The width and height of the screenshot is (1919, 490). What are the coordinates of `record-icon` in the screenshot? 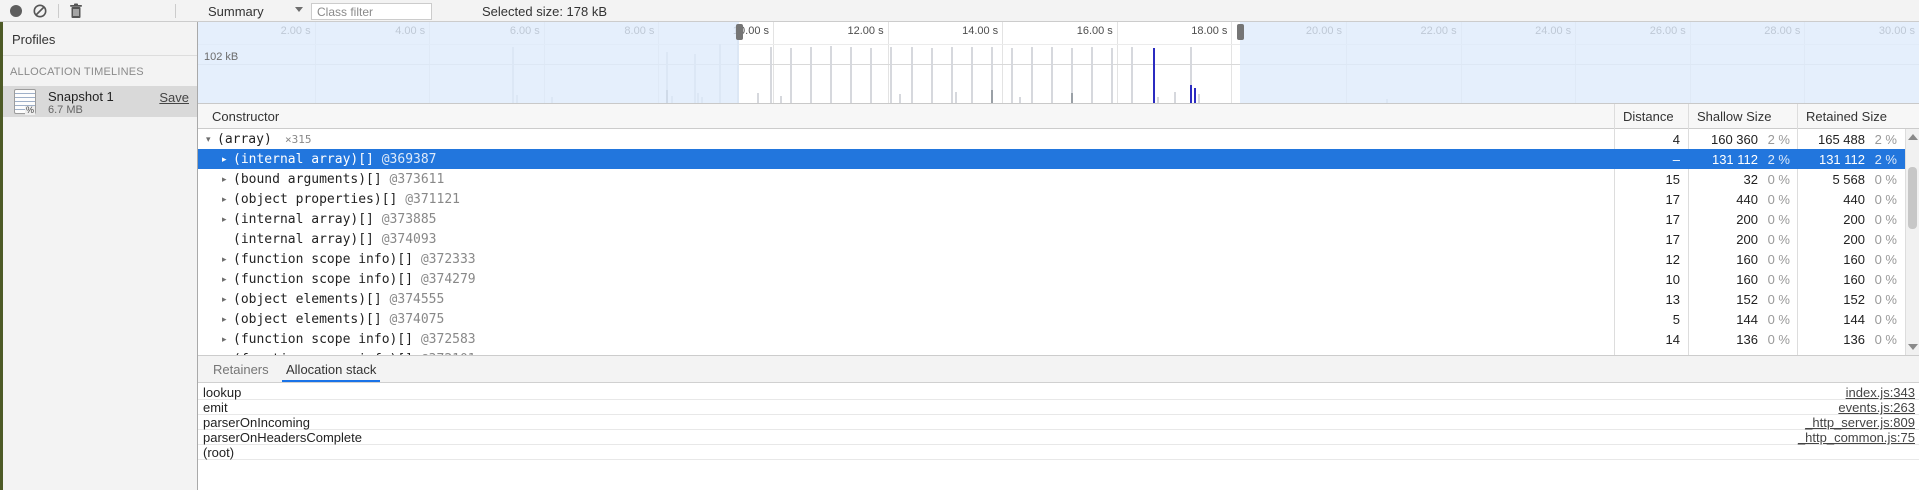 It's located at (16, 11).